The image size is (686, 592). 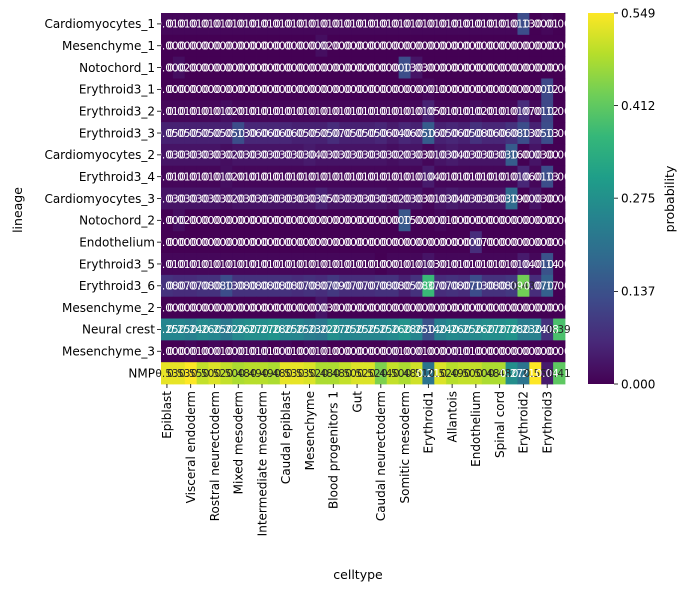 What do you see at coordinates (638, 198) in the screenshot?
I see `colorbar-tick-label: 0.275` at bounding box center [638, 198].